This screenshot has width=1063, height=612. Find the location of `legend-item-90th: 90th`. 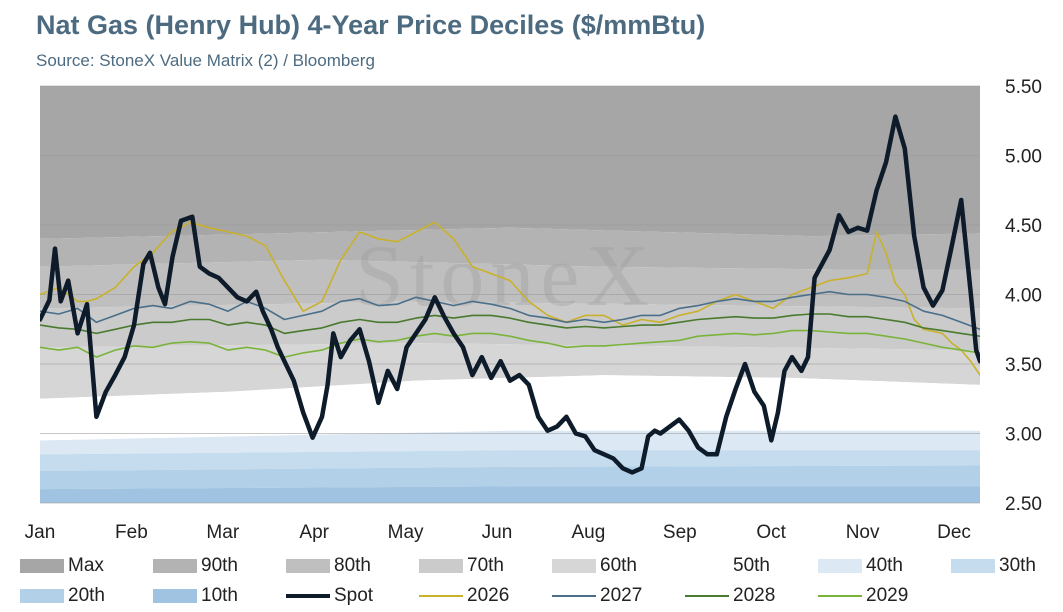

legend-item-90th: 90th is located at coordinates (195, 566).